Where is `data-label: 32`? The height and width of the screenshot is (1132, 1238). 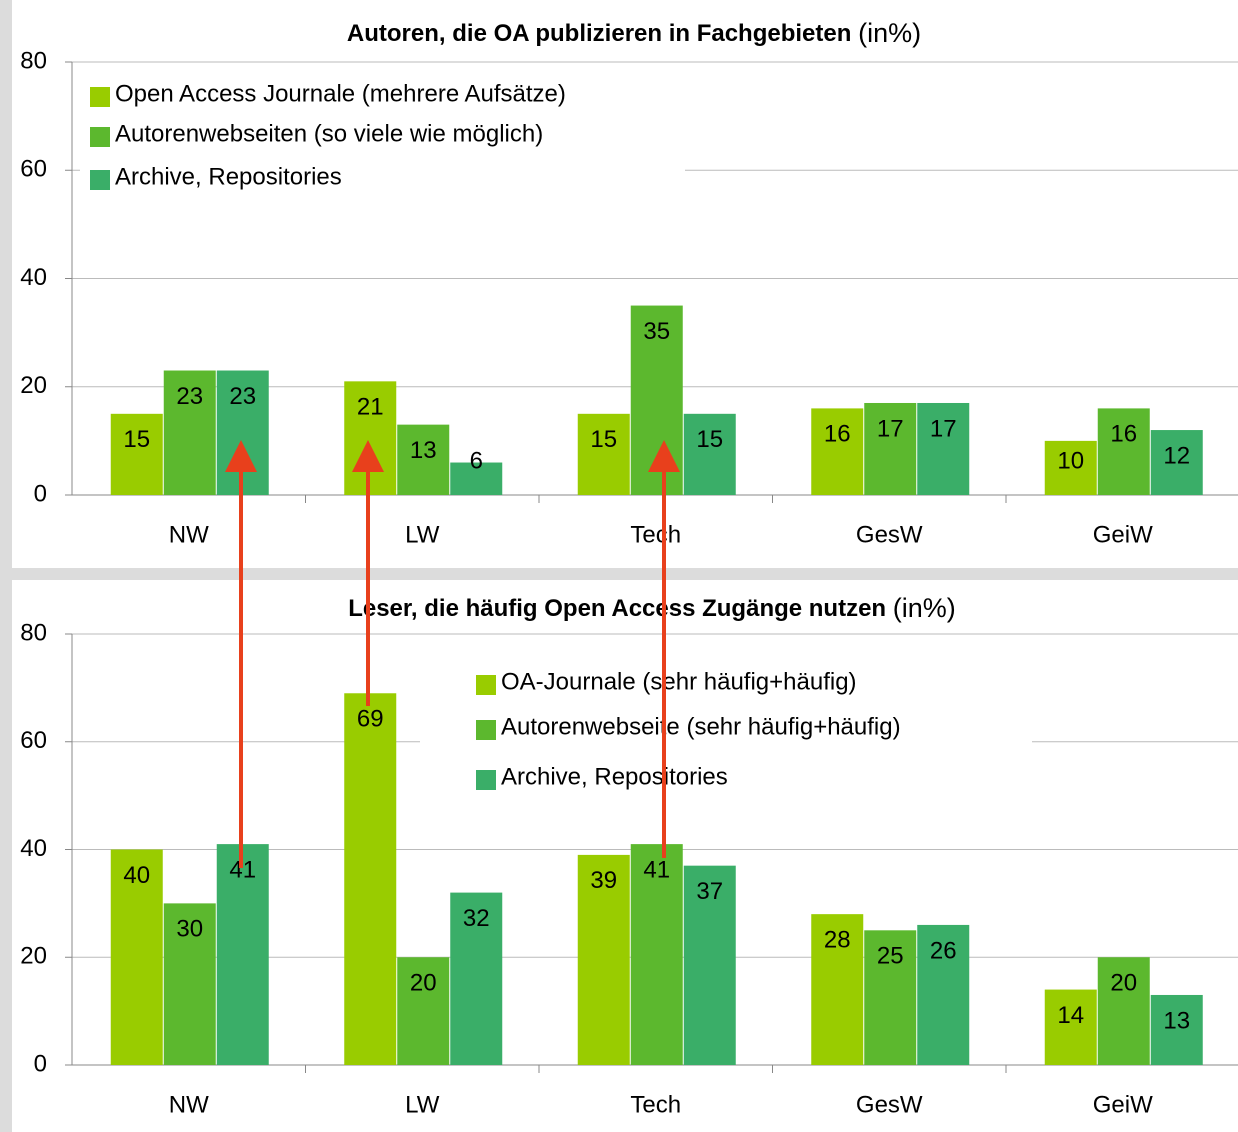
data-label: 32 is located at coordinates (476, 918).